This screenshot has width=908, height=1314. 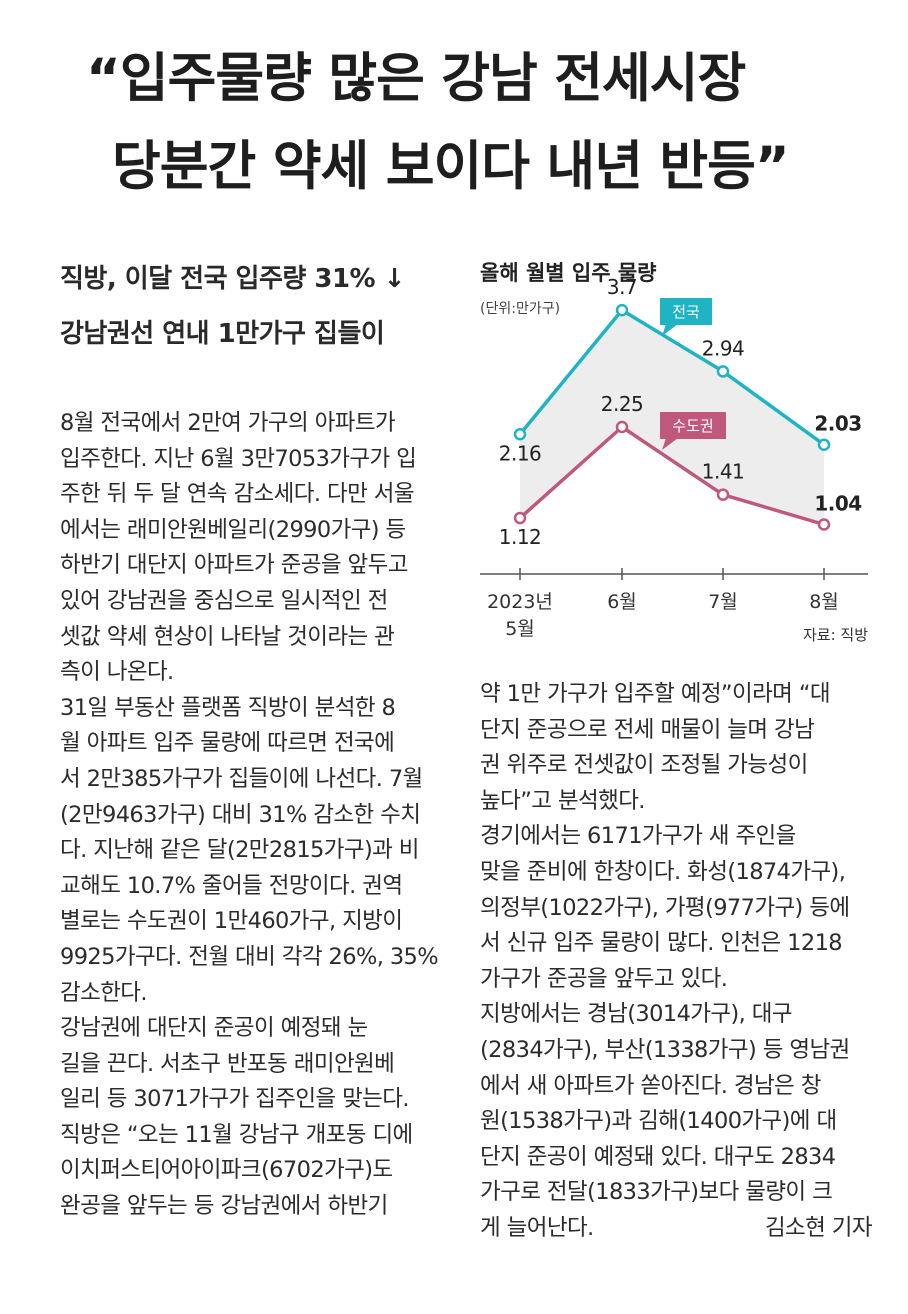 What do you see at coordinates (723, 472) in the screenshot?
I see `data-label: 1.41` at bounding box center [723, 472].